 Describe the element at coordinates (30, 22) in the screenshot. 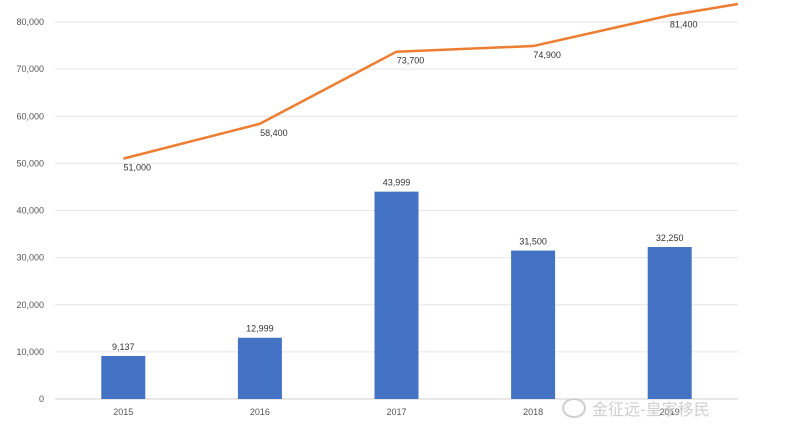

I see `y-tick-label: 80,000` at that location.